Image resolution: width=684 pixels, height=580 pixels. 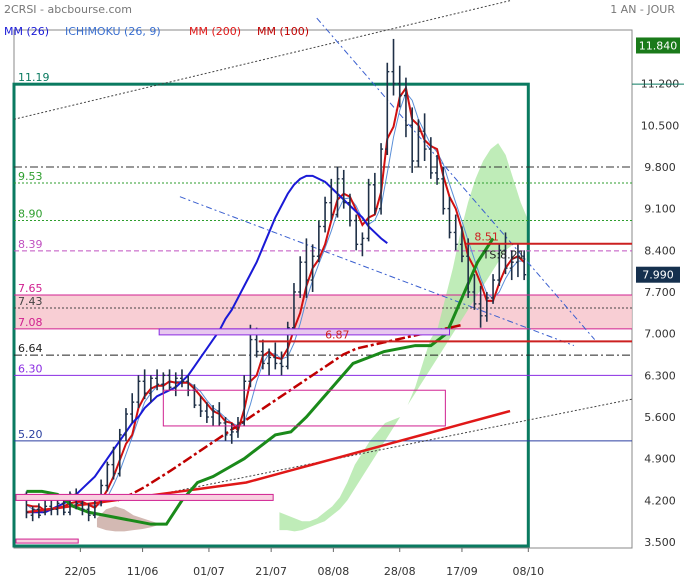 I want to click on price-badge-label: 11.840, so click(x=658, y=45).